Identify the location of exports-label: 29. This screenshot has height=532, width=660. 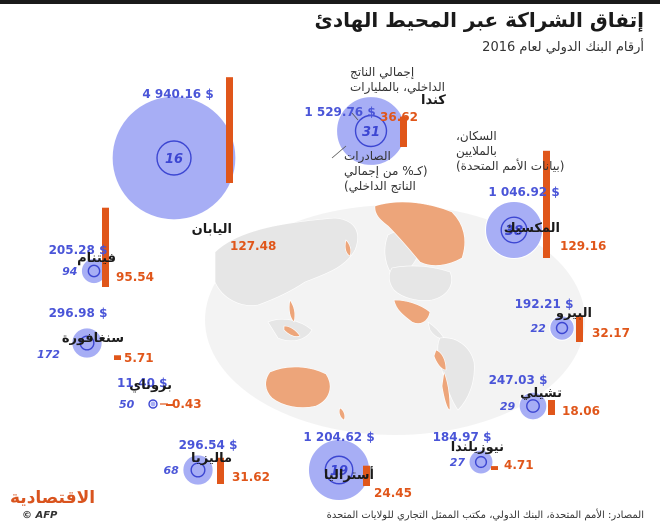
(508, 406).